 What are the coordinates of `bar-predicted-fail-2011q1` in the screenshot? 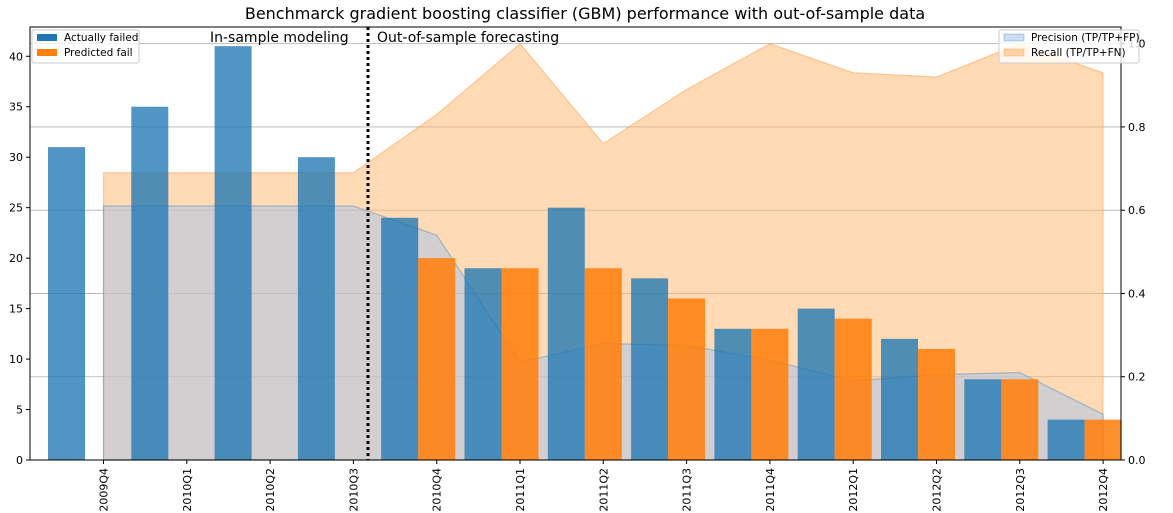 It's located at (520, 364).